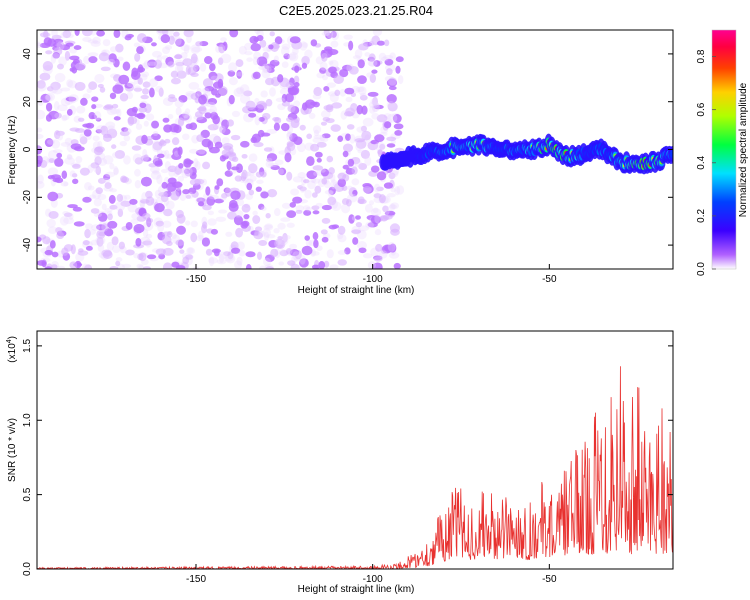 The width and height of the screenshot is (750, 600). What do you see at coordinates (27, 494) in the screenshot?
I see `y-tick-label: 0.5` at bounding box center [27, 494].